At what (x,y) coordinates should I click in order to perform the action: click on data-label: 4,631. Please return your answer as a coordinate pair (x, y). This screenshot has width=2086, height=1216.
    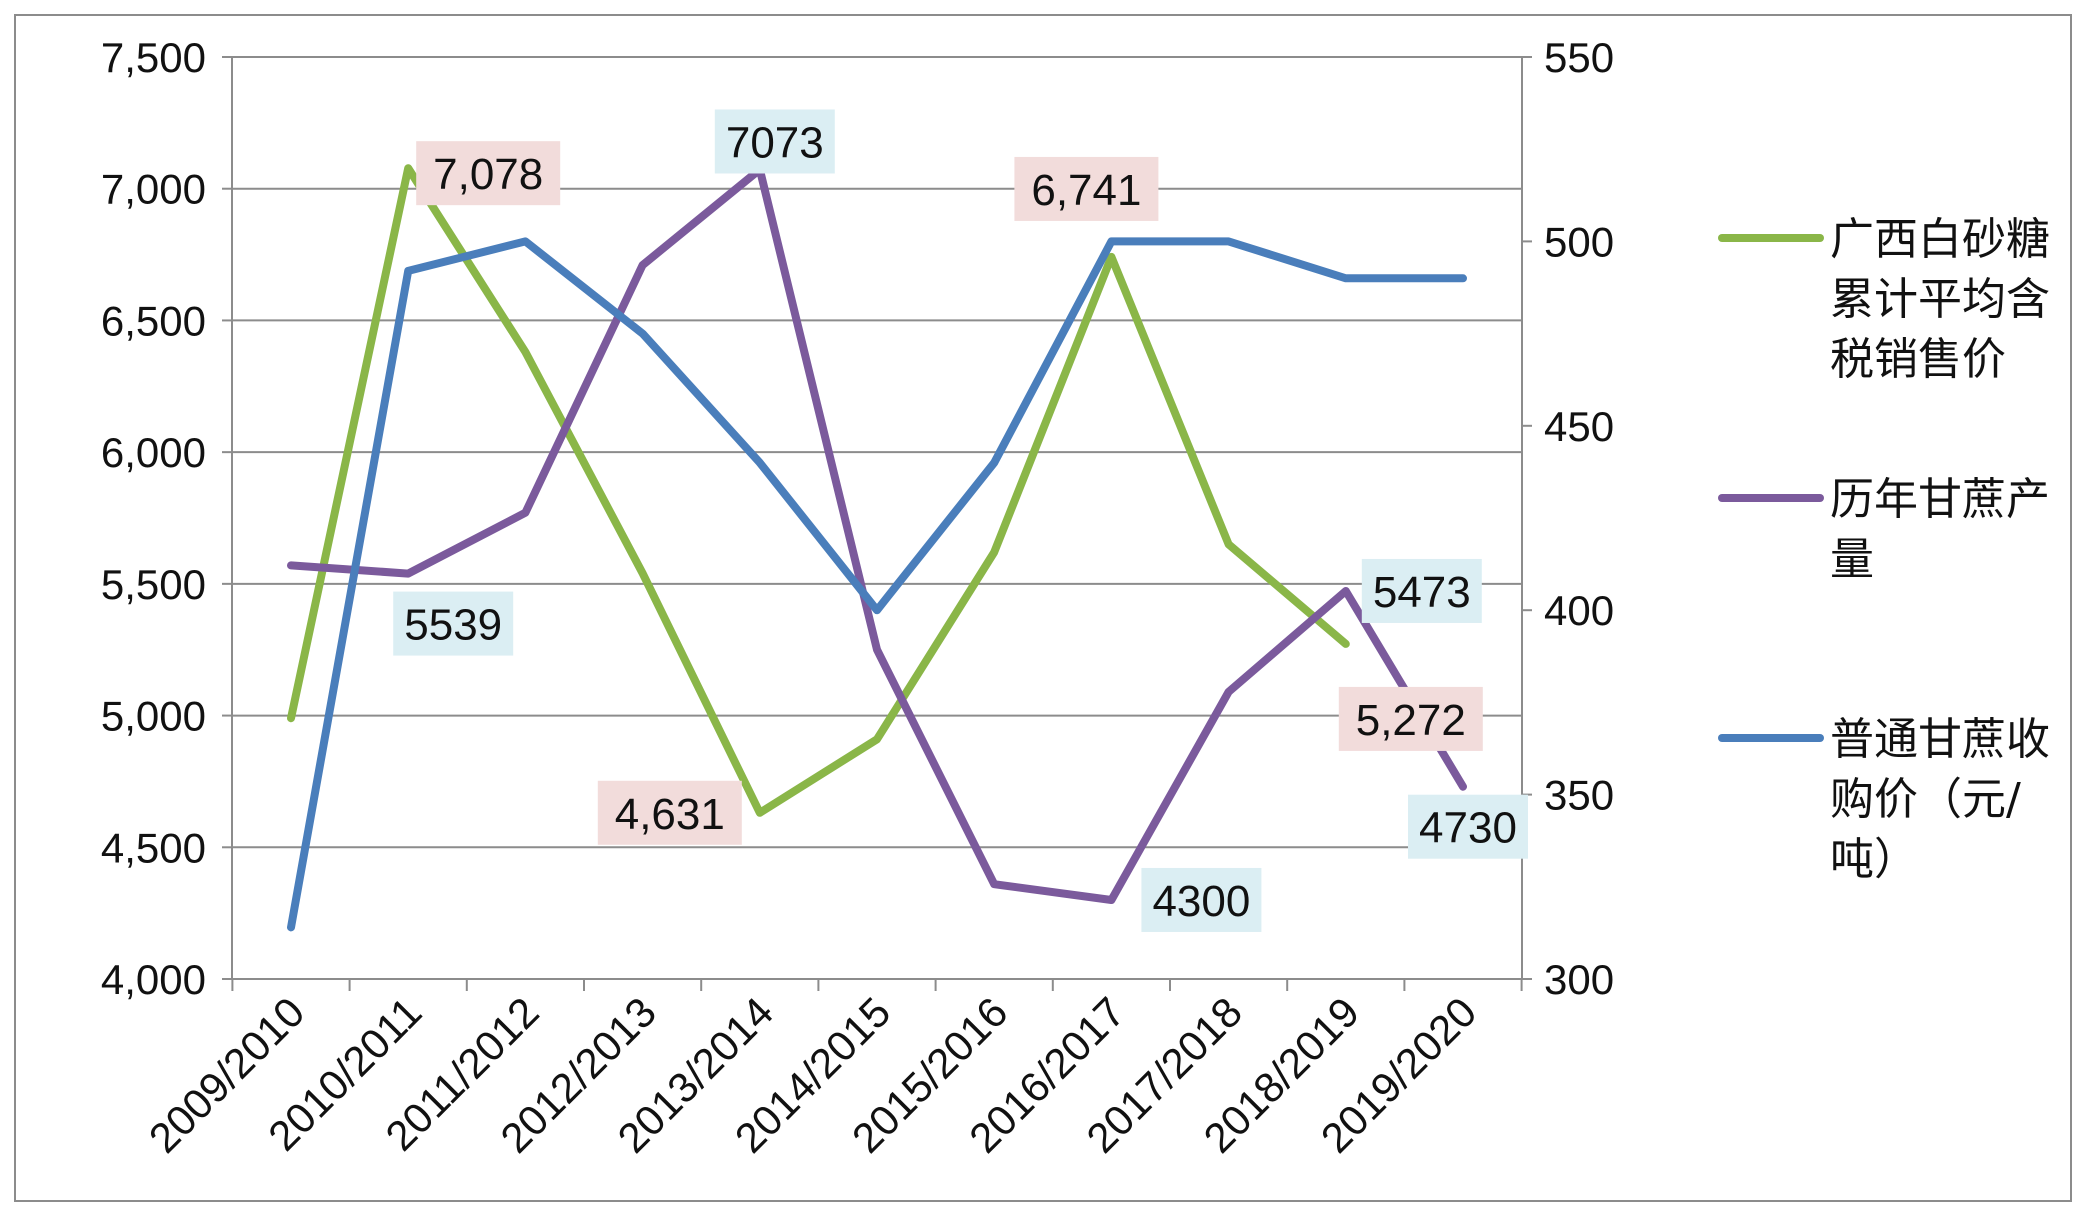
    Looking at the image, I should click on (669, 812).